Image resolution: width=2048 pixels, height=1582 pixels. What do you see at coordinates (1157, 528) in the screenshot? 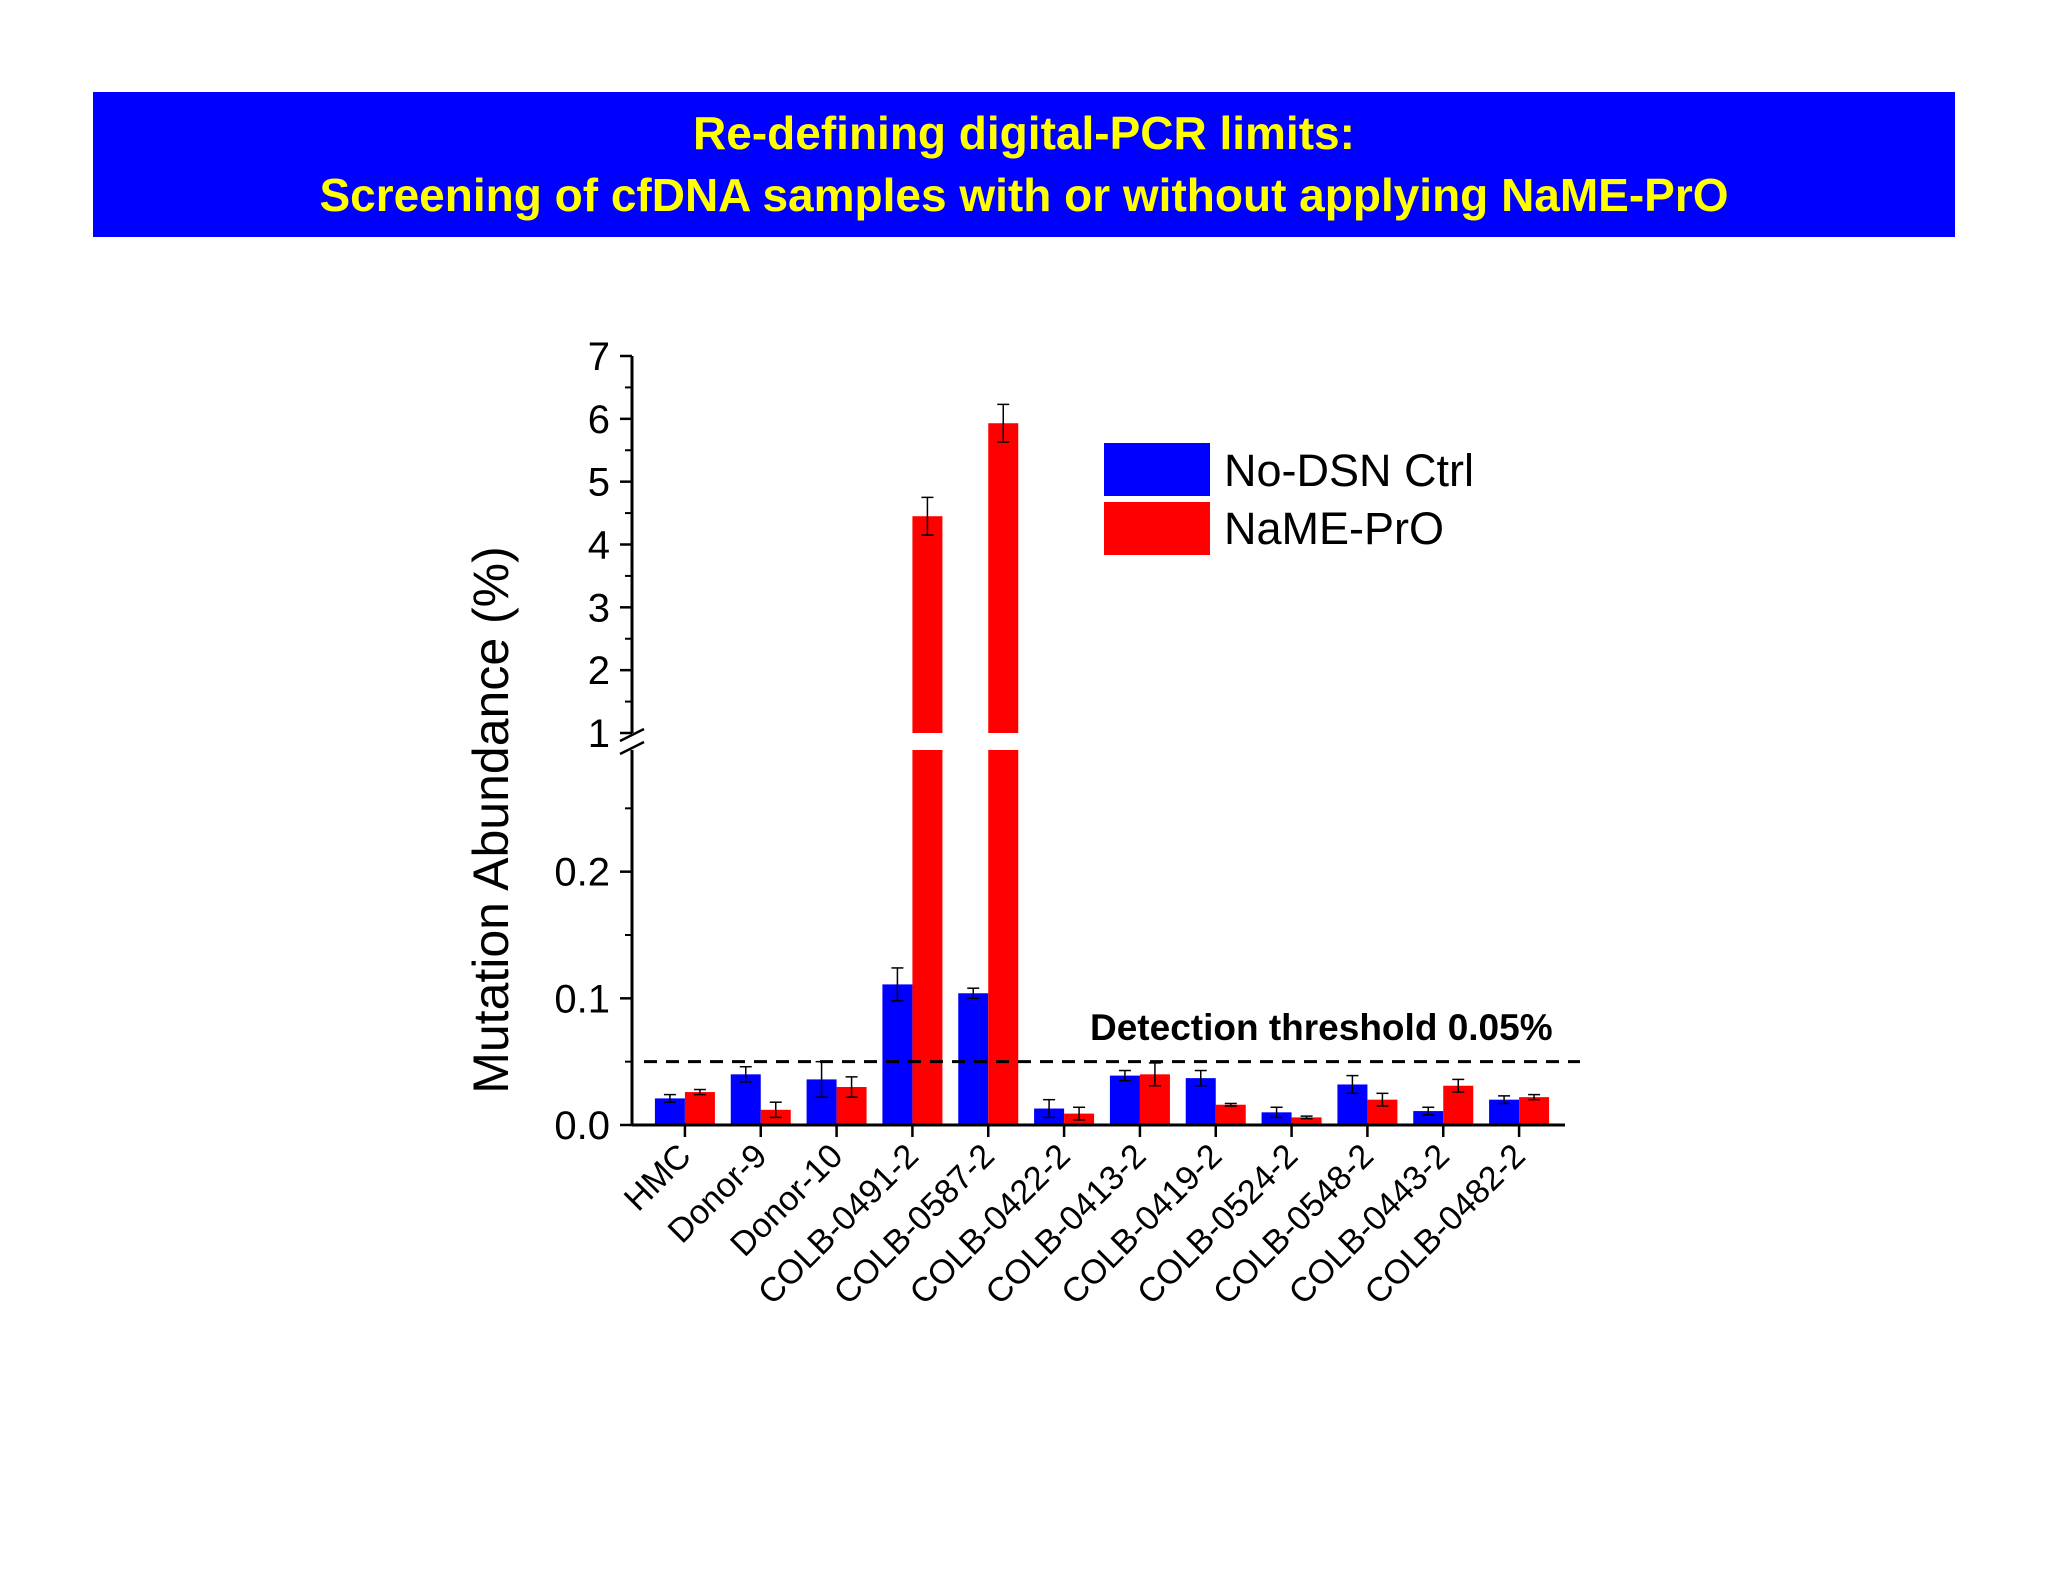
I see `legend-swatch-name-pro` at bounding box center [1157, 528].